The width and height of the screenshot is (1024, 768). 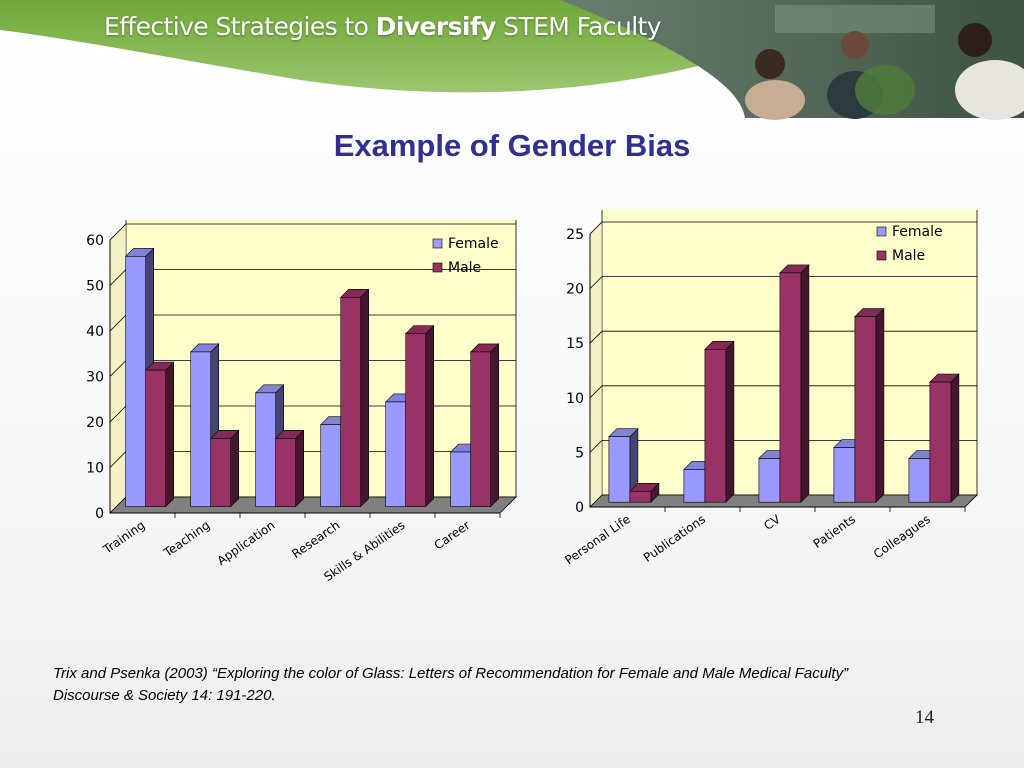 What do you see at coordinates (596, 364) in the screenshot?
I see `plot-left-wall` at bounding box center [596, 364].